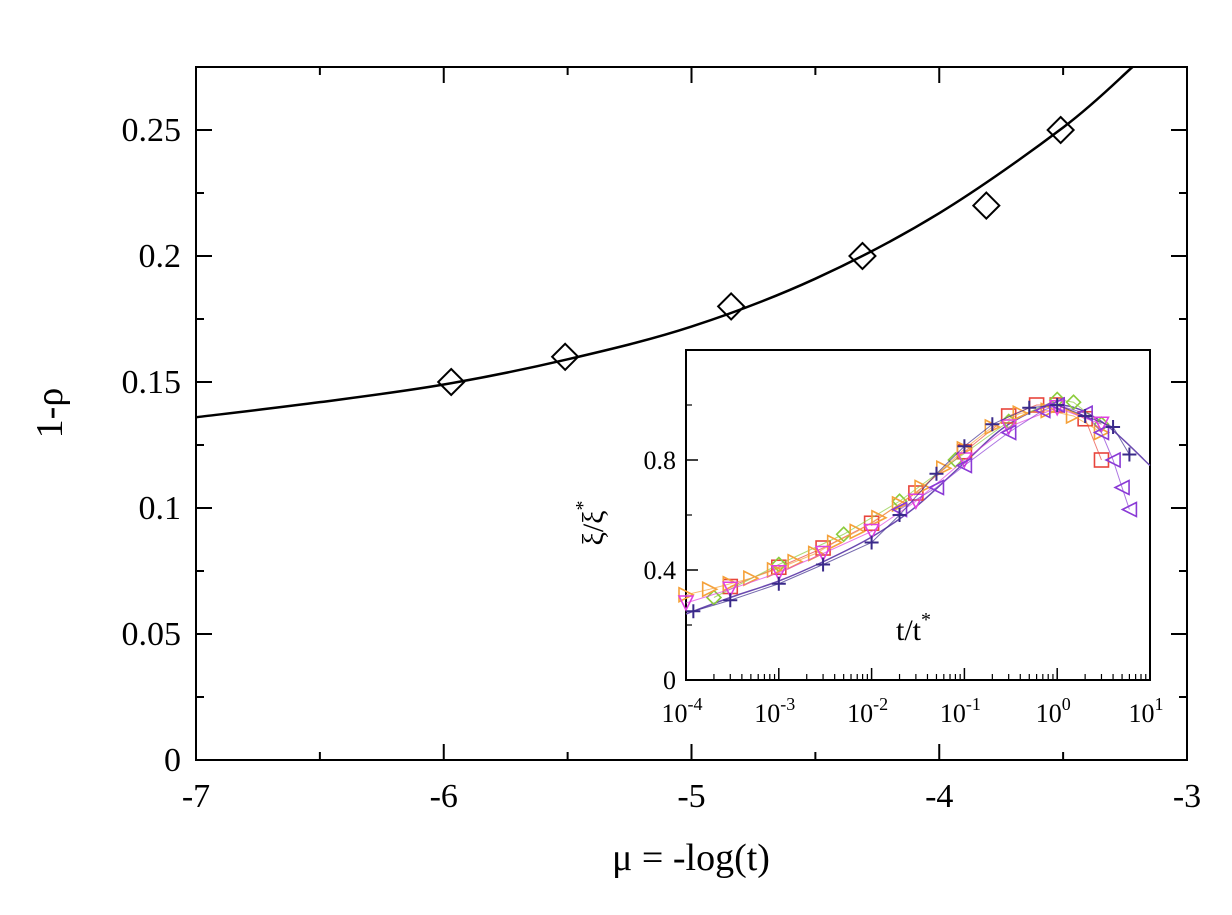 This screenshot has width=1232, height=915. Describe the element at coordinates (160, 256) in the screenshot. I see `main-y-tick-label: 0.2` at that location.